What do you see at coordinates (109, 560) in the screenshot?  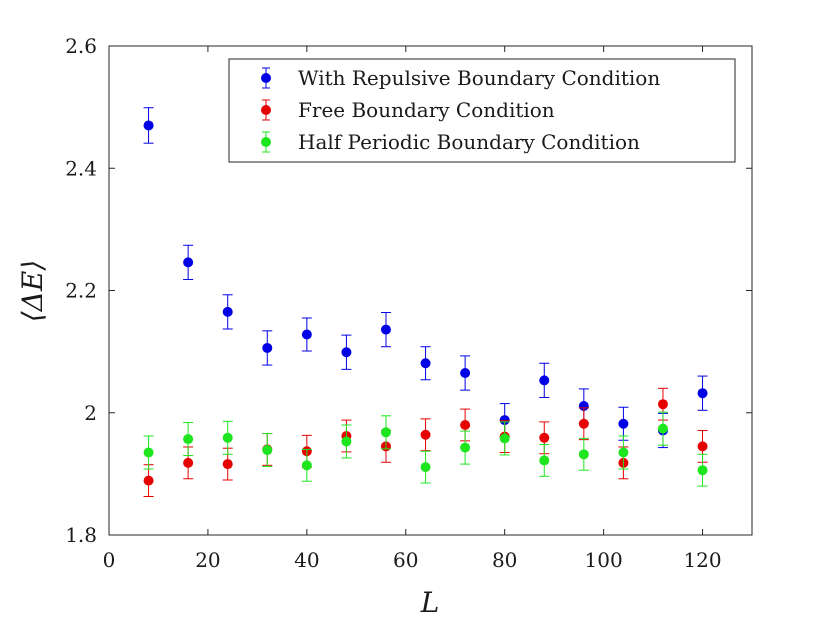 I see `x-tick-label: 0` at bounding box center [109, 560].